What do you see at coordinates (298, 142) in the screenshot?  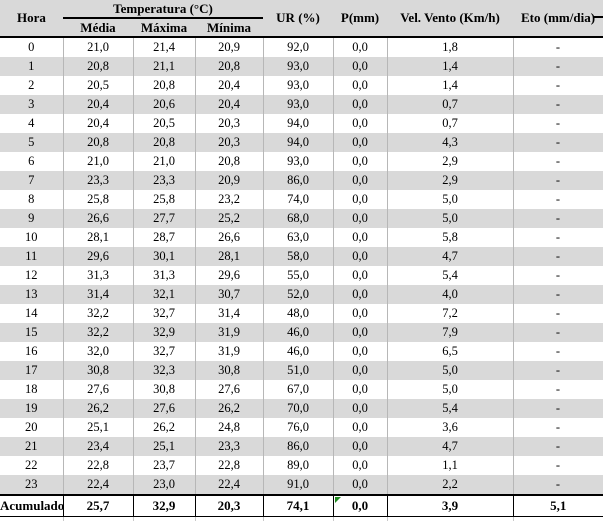 I see `value-cell: 94,0` at bounding box center [298, 142].